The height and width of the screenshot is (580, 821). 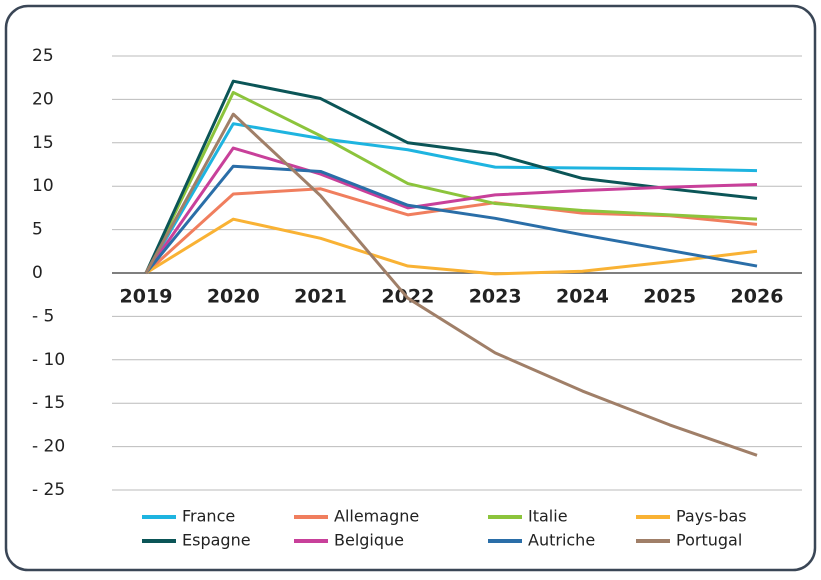 I want to click on x-tick-label: 2019, so click(x=146, y=297).